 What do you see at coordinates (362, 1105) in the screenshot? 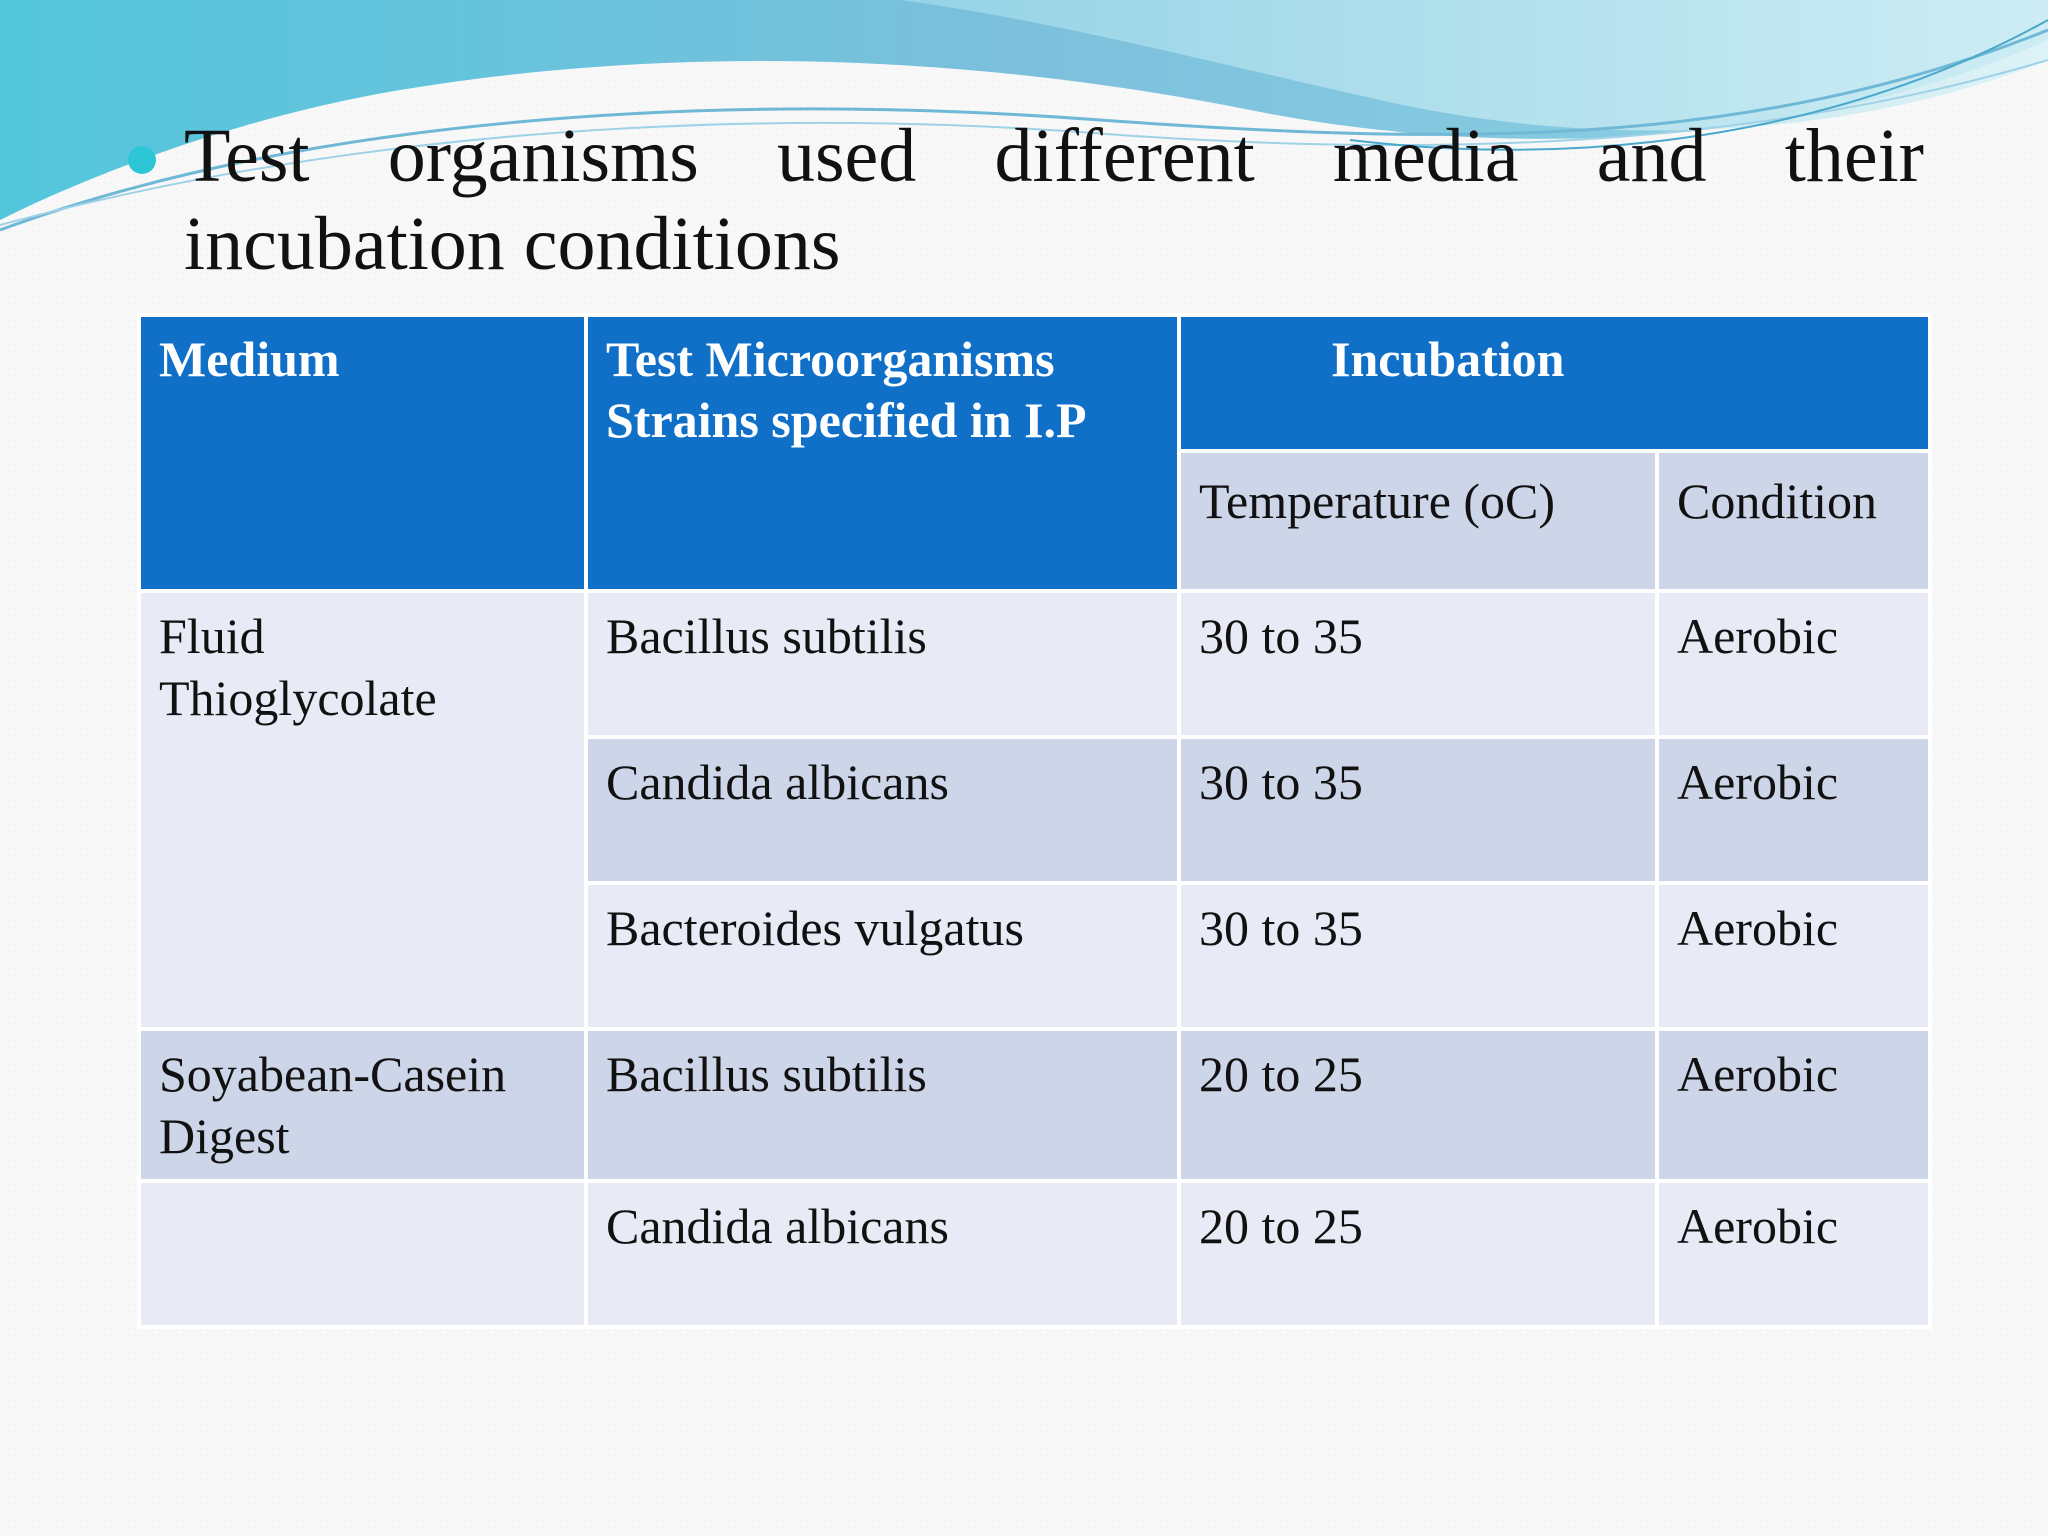
I see `medium-cell: Soyabean-Casein Digest` at bounding box center [362, 1105].